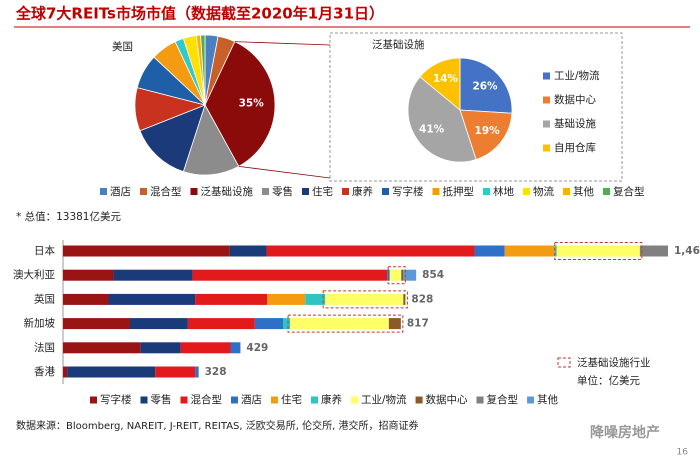 The width and height of the screenshot is (700, 465). Describe the element at coordinates (503, 191) in the screenshot. I see `legend-label: 林地` at that location.